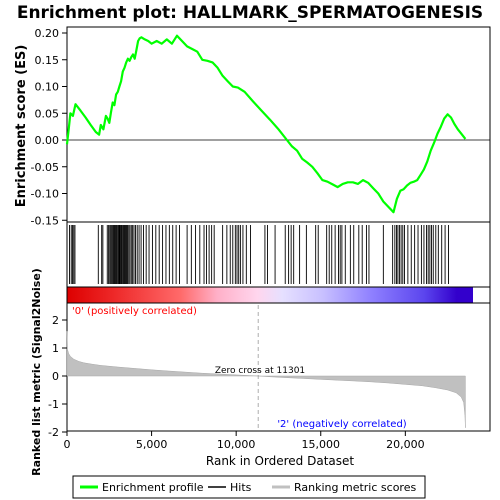  Describe the element at coordinates (280, 461) in the screenshot. I see `metric-x-axis-label: Rank in Ordered Dataset` at that location.